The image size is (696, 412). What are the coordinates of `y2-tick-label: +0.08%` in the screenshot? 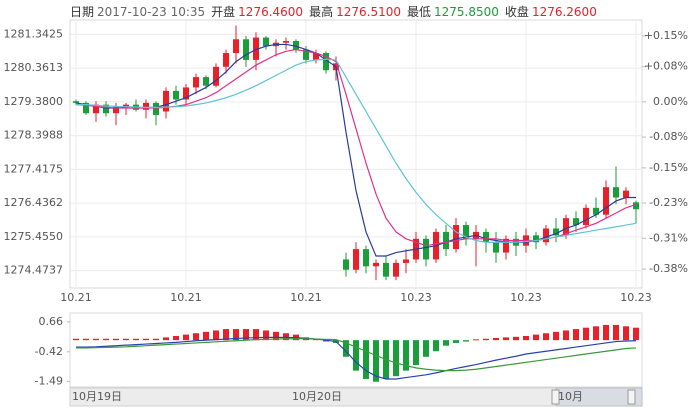 It's located at (666, 66).